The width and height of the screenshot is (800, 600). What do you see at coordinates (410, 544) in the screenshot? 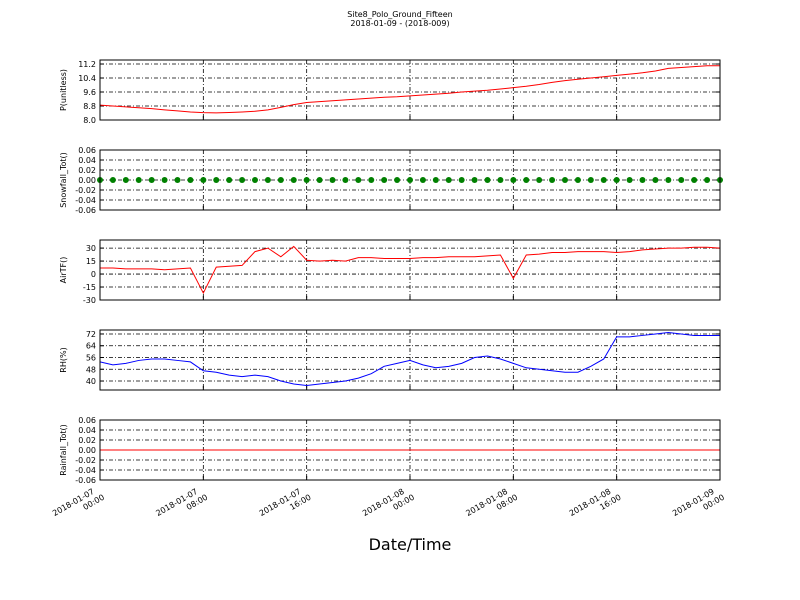
I see `x-axis-label: Date/Time` at bounding box center [410, 544].